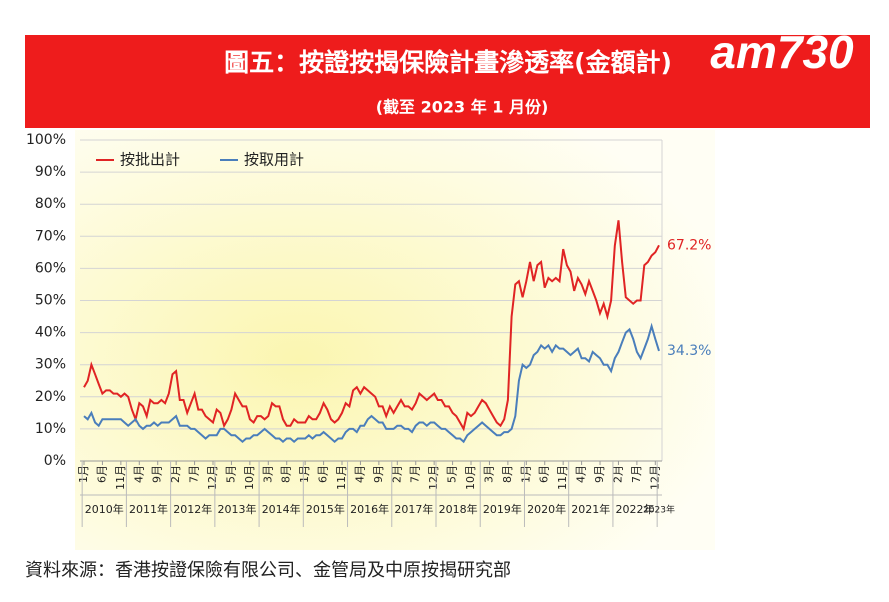 This screenshot has height=602, width=889. Describe the element at coordinates (281, 509) in the screenshot. I see `year-label: 2014年` at that location.